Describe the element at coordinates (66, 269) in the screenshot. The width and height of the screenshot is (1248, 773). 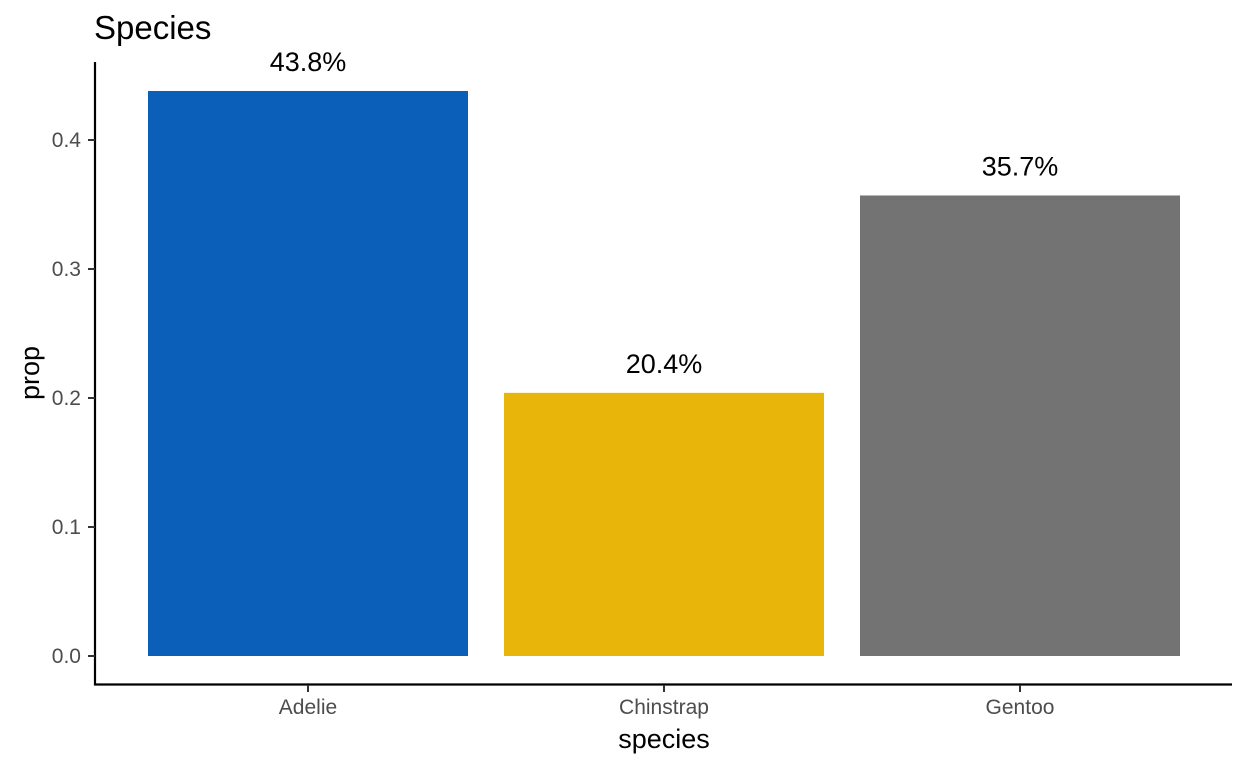
I see `y-tick-label-0-3: 0.3` at that location.